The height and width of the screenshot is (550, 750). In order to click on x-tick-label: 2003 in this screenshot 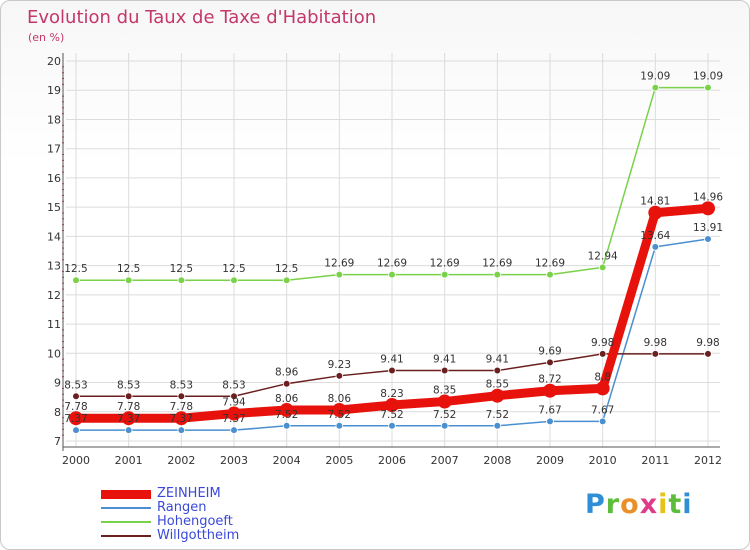, I will do `click(234, 460)`.